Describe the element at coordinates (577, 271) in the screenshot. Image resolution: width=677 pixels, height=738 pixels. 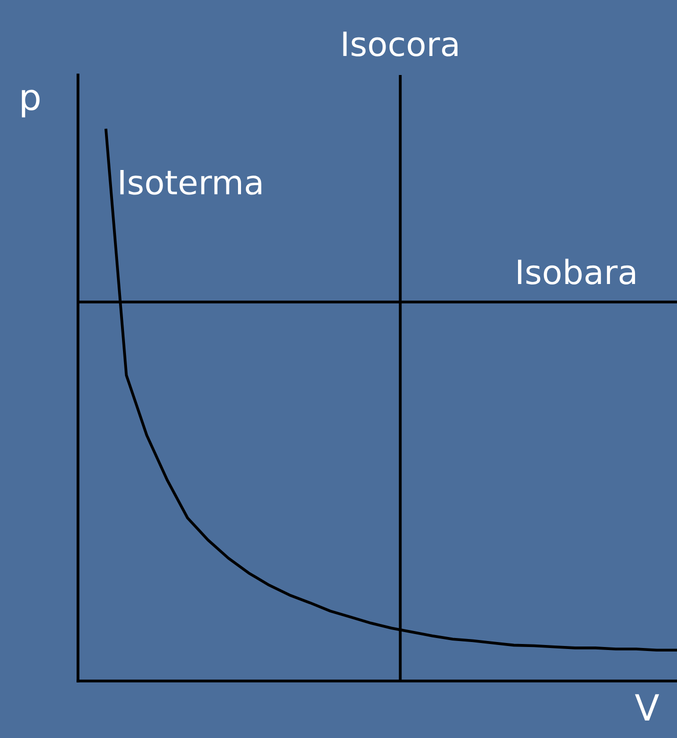
I see `ref-line-label: Isobara` at that location.